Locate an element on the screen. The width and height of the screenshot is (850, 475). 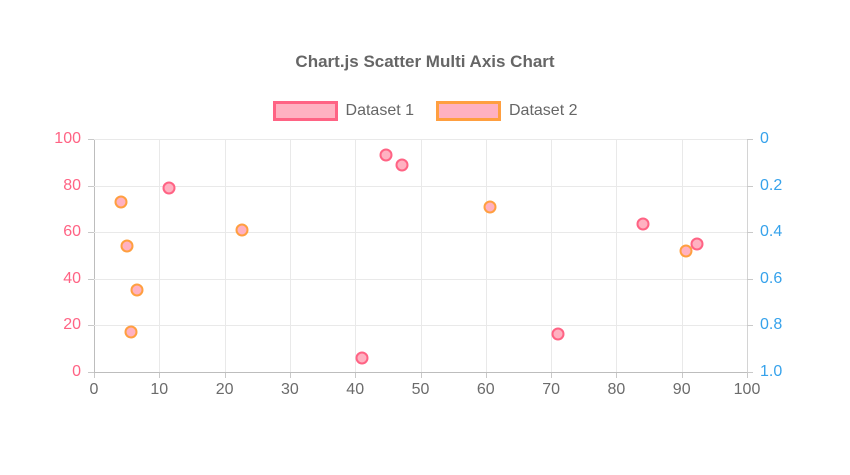
x-tick-label: 50 is located at coordinates (420, 389).